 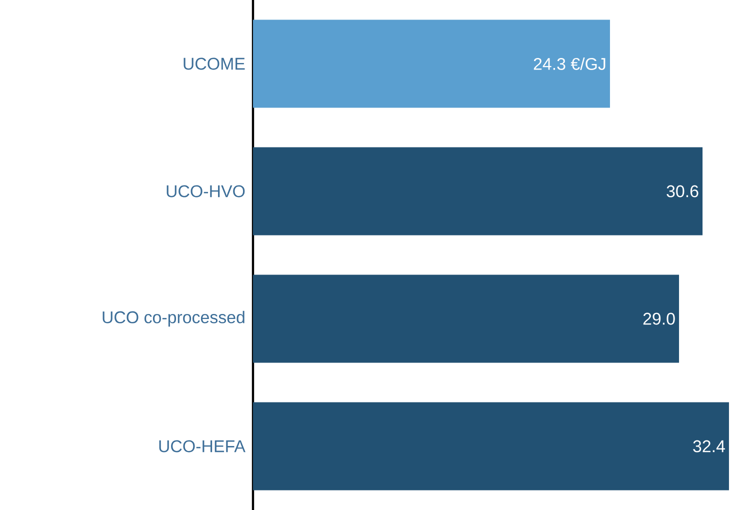 I want to click on y-tick-label: UCO-HVO, so click(x=205, y=191).